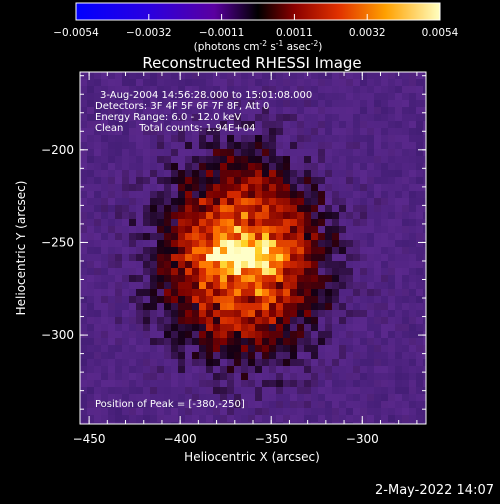  I want to click on x-tick-label: −450, so click(89, 439).